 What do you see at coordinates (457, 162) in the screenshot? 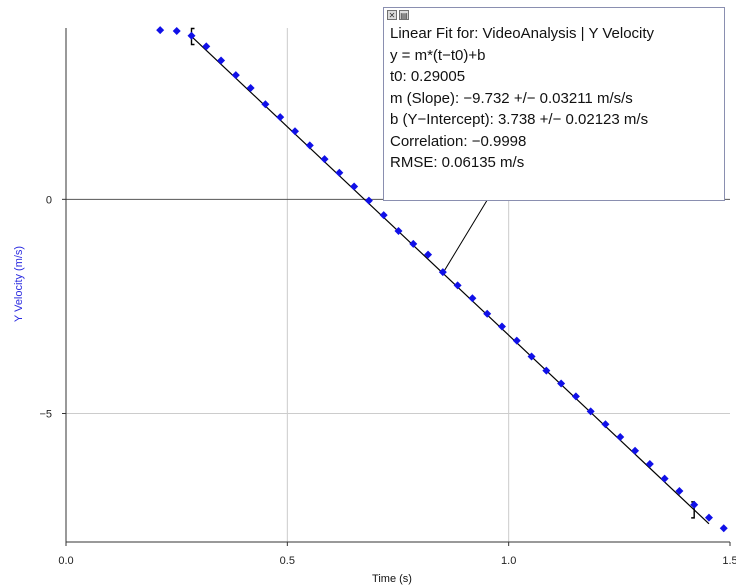
I see `fit-rmse: RMSE: 0.06135 m/s` at bounding box center [457, 162].